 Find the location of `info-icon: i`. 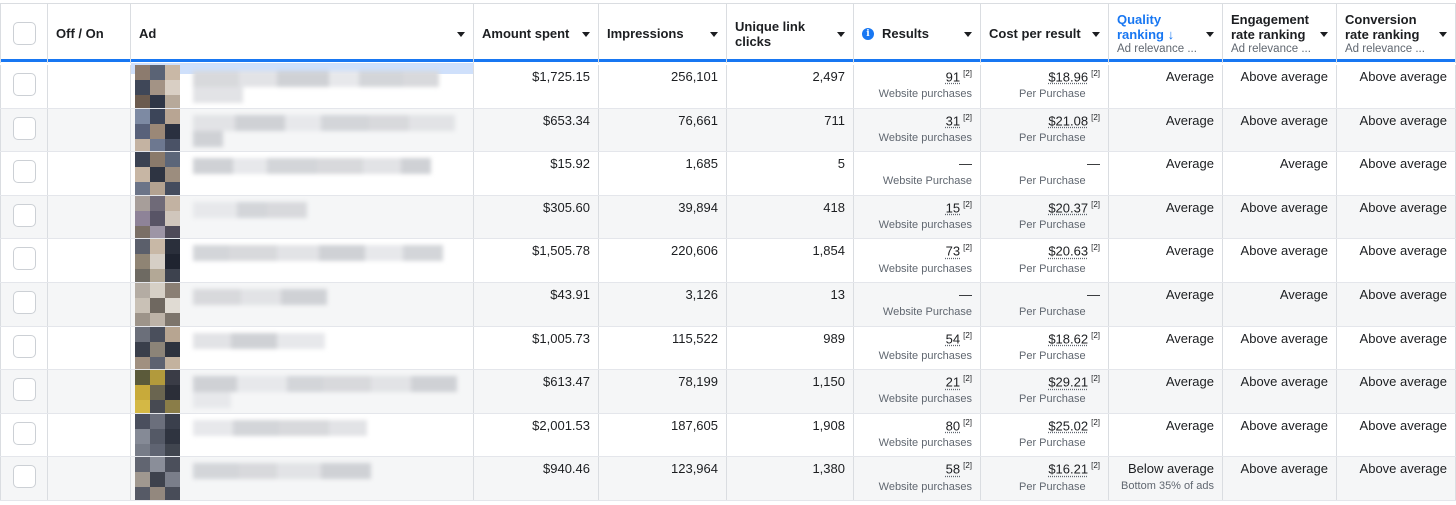

info-icon: i is located at coordinates (868, 33).